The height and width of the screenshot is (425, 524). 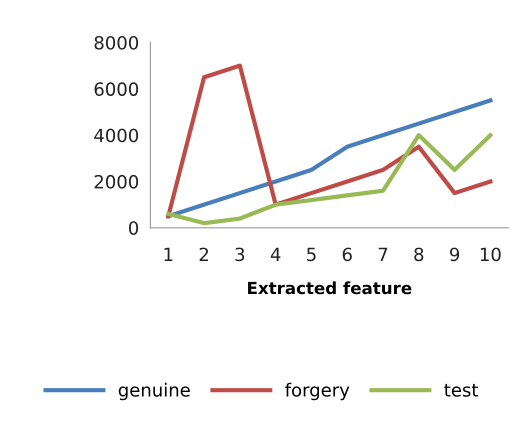 I want to click on x-tick-label: 5, so click(x=311, y=255).